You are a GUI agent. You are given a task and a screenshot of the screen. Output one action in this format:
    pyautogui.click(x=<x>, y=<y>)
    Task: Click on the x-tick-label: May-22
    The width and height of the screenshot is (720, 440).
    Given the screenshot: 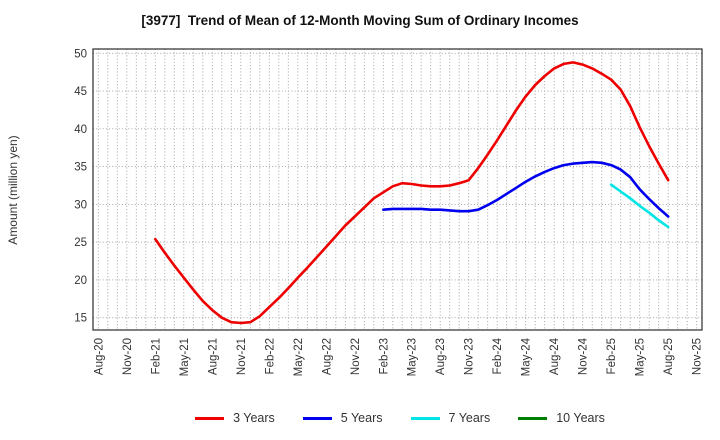 What is the action you would take?
    pyautogui.click(x=299, y=357)
    